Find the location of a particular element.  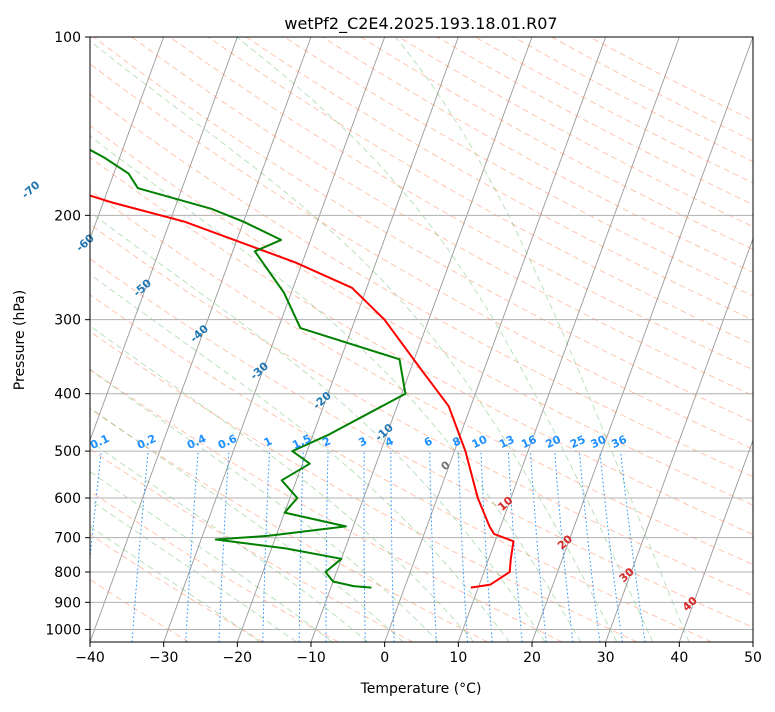

y-tick-label: 800 is located at coordinates (67, 573).